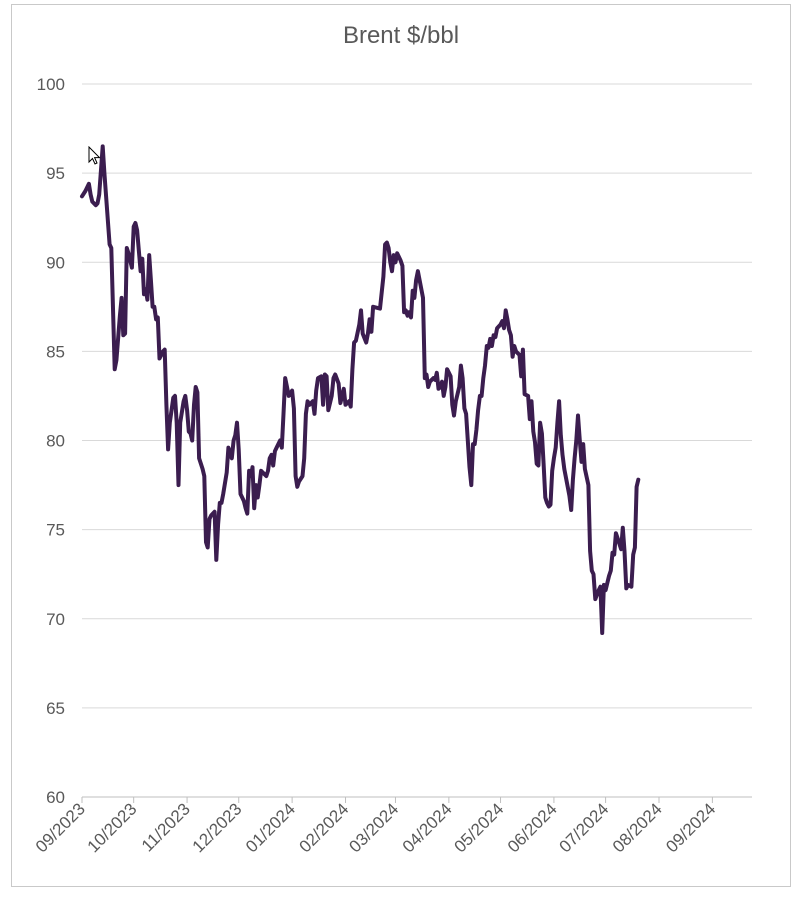 The width and height of the screenshot is (802, 901). What do you see at coordinates (584, 827) in the screenshot?
I see `x-tick-label: 07/2024` at bounding box center [584, 827].